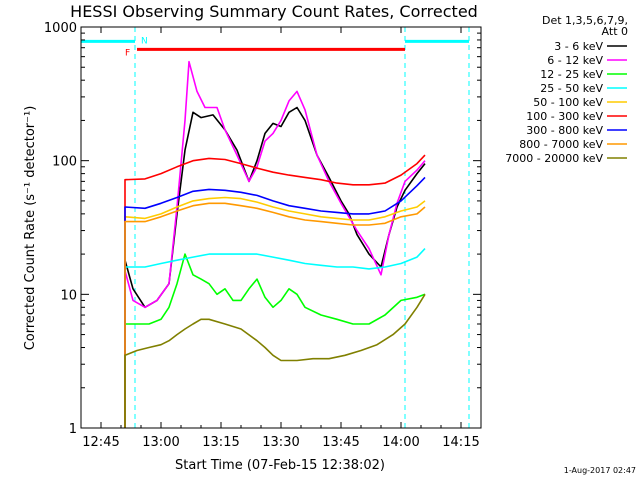 This screenshot has width=640, height=480. Describe the element at coordinates (60, 28) in the screenshot. I see `y-tick-label: 1000` at that location.